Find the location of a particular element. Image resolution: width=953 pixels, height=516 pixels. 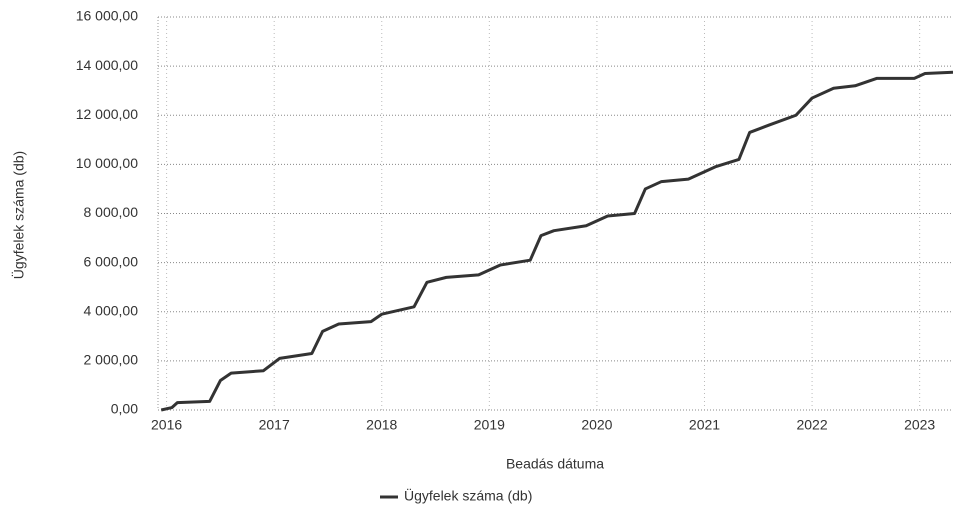

x-axis-label: Beadás dátuma is located at coordinates (555, 464).